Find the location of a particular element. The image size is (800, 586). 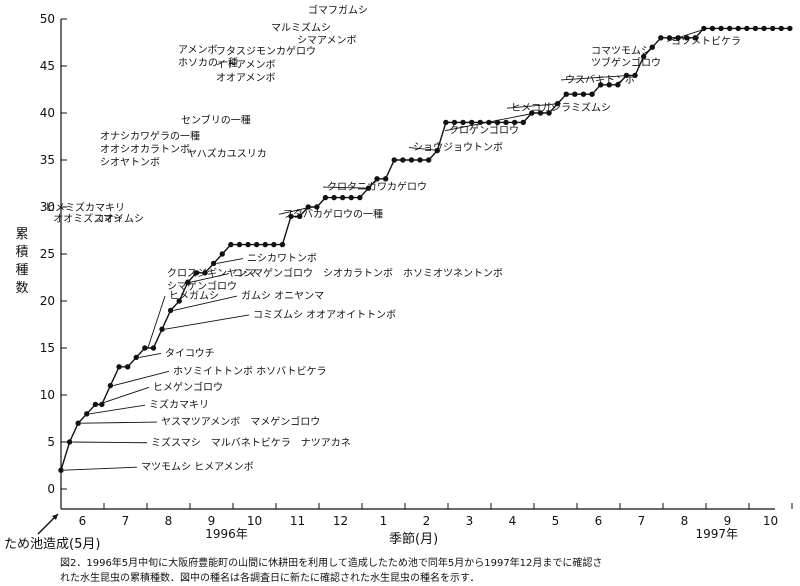

species-annotation: ホソミイトトンボ ホソバトビケラ is located at coordinates (249, 371).